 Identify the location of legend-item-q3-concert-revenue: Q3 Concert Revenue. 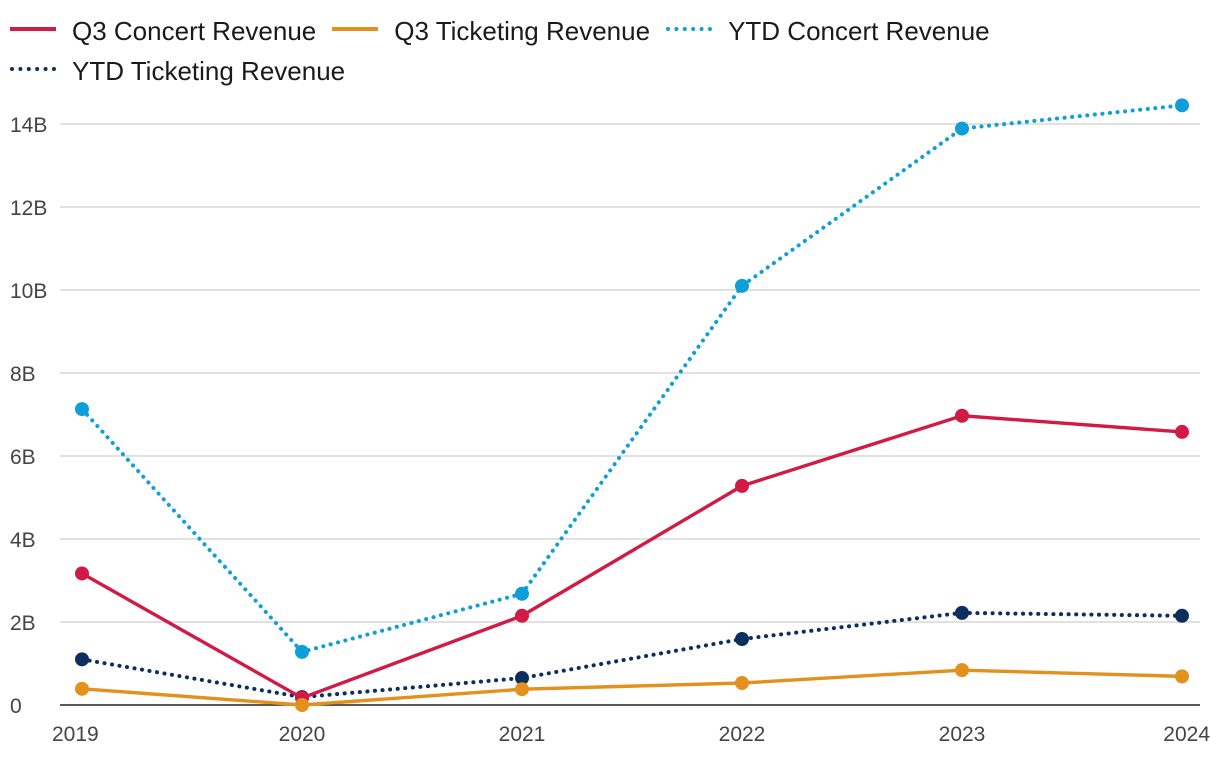
(163, 30).